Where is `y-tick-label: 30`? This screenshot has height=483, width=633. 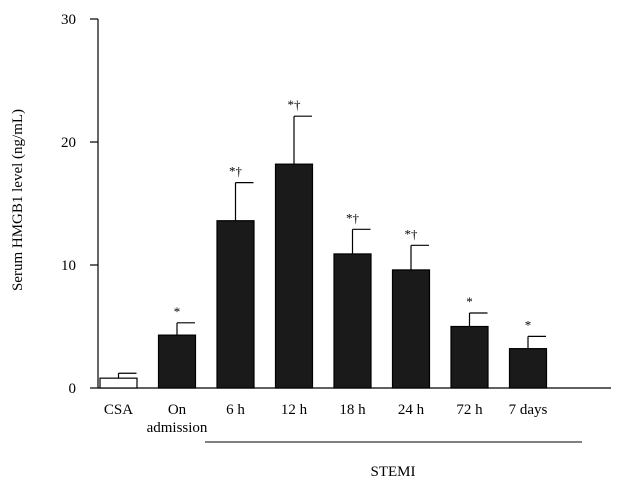
y-tick-label: 30 is located at coordinates (68, 20).